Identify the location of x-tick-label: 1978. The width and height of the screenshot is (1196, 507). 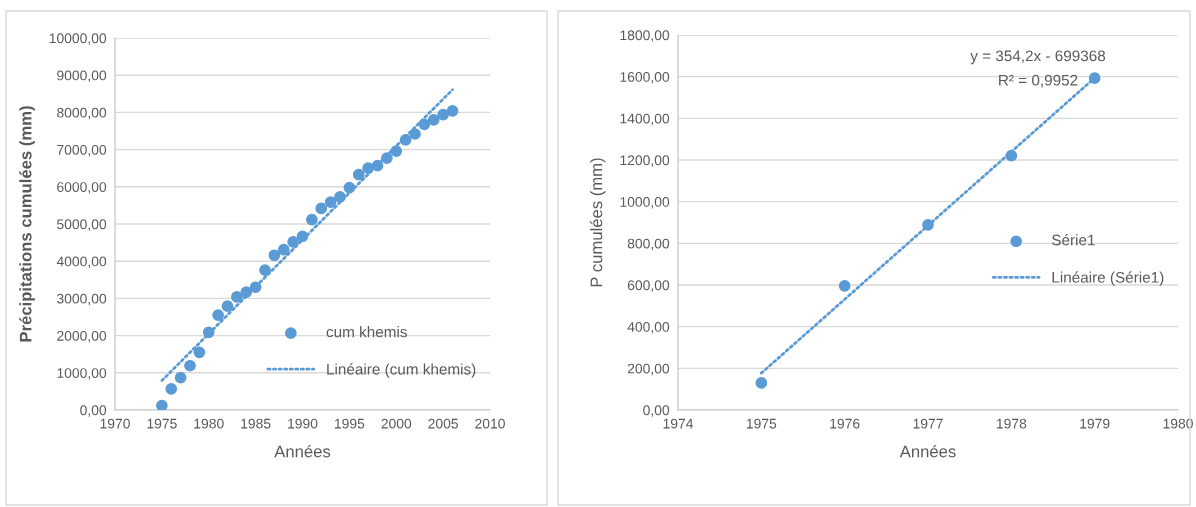
(1011, 423).